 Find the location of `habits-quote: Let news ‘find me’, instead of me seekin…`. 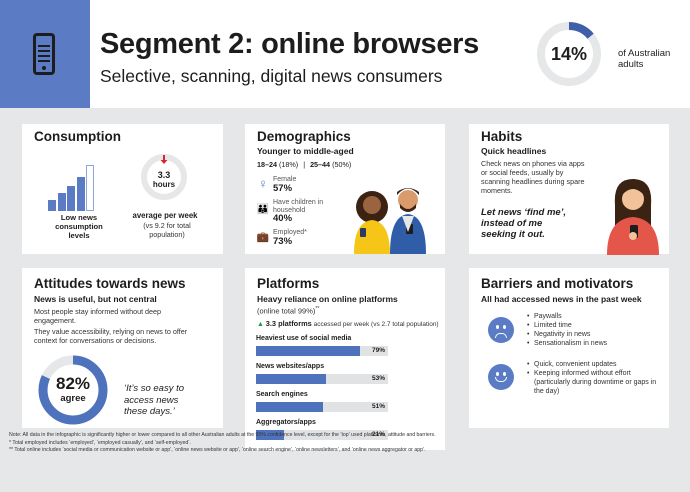

habits-quote: Let news ‘find me’, instead of me seekin… is located at coordinates (523, 223).